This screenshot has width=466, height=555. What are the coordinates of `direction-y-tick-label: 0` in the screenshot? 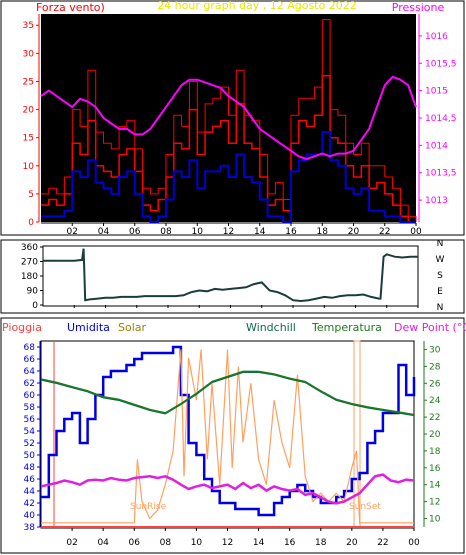 It's located at (35, 306).